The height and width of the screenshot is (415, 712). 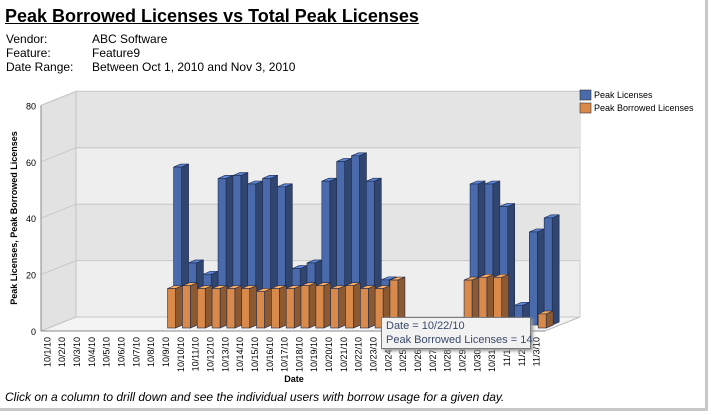 What do you see at coordinates (194, 67) in the screenshot?
I see `date-range-value: Between Oct 1, 2010 and Nov 3, 2010` at bounding box center [194, 67].